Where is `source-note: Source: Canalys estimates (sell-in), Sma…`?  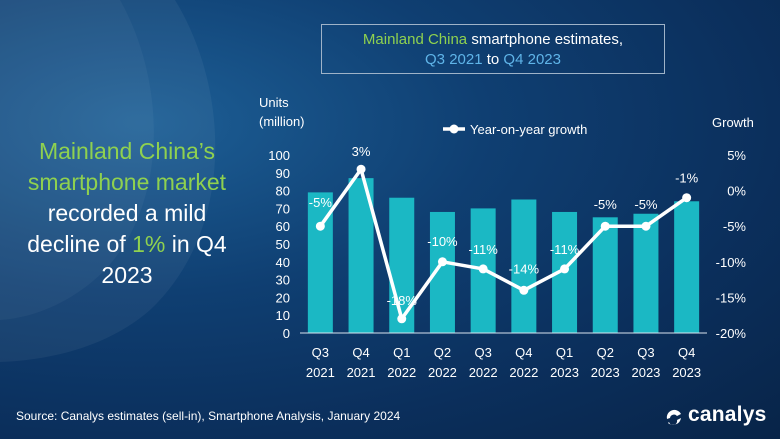
source-note: Source: Canalys estimates (sell-in), Sma… is located at coordinates (208, 416).